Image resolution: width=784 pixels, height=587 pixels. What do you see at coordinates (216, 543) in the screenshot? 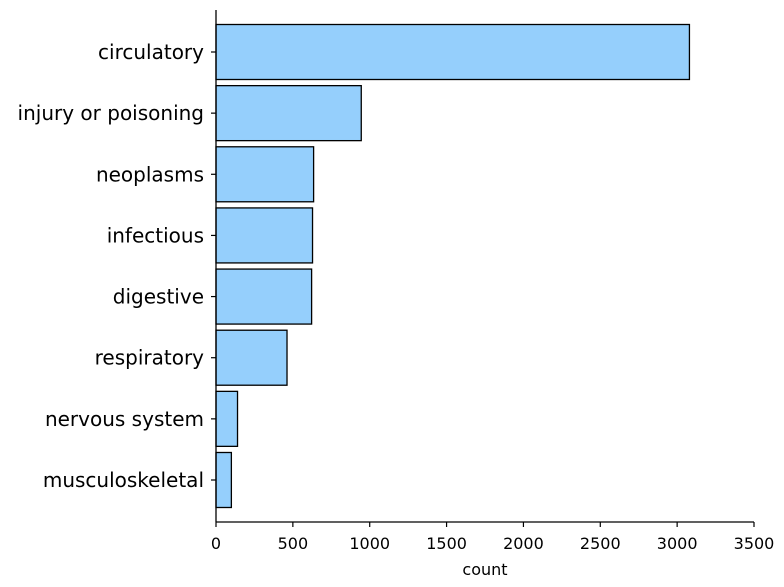
I see `x-tick-label: 0` at bounding box center [216, 543].